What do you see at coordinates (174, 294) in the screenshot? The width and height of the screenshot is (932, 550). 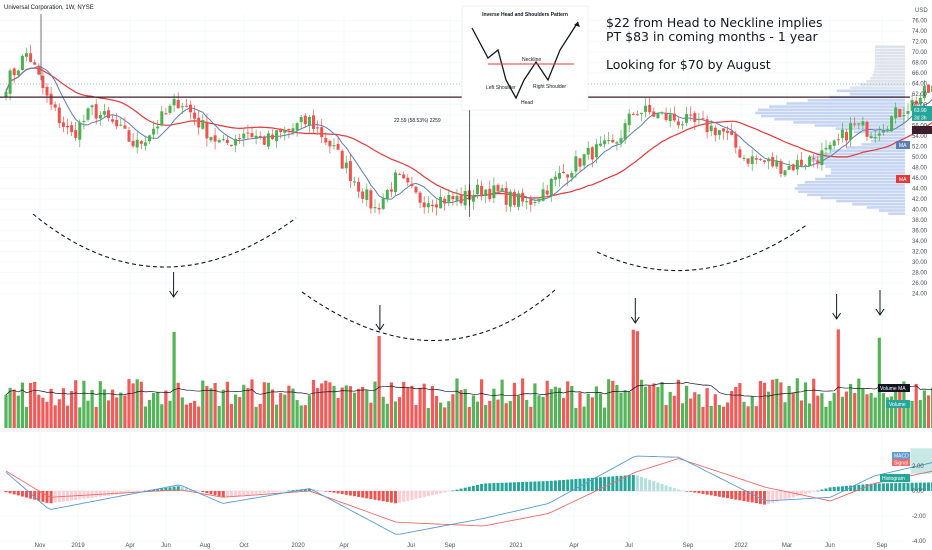 I see `arrow-head-icon` at bounding box center [174, 294].